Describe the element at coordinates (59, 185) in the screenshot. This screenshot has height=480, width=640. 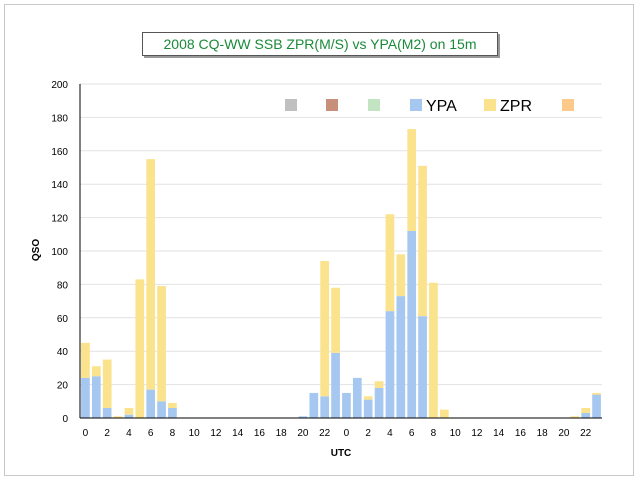
I see `y-tick-label: 140` at that location.